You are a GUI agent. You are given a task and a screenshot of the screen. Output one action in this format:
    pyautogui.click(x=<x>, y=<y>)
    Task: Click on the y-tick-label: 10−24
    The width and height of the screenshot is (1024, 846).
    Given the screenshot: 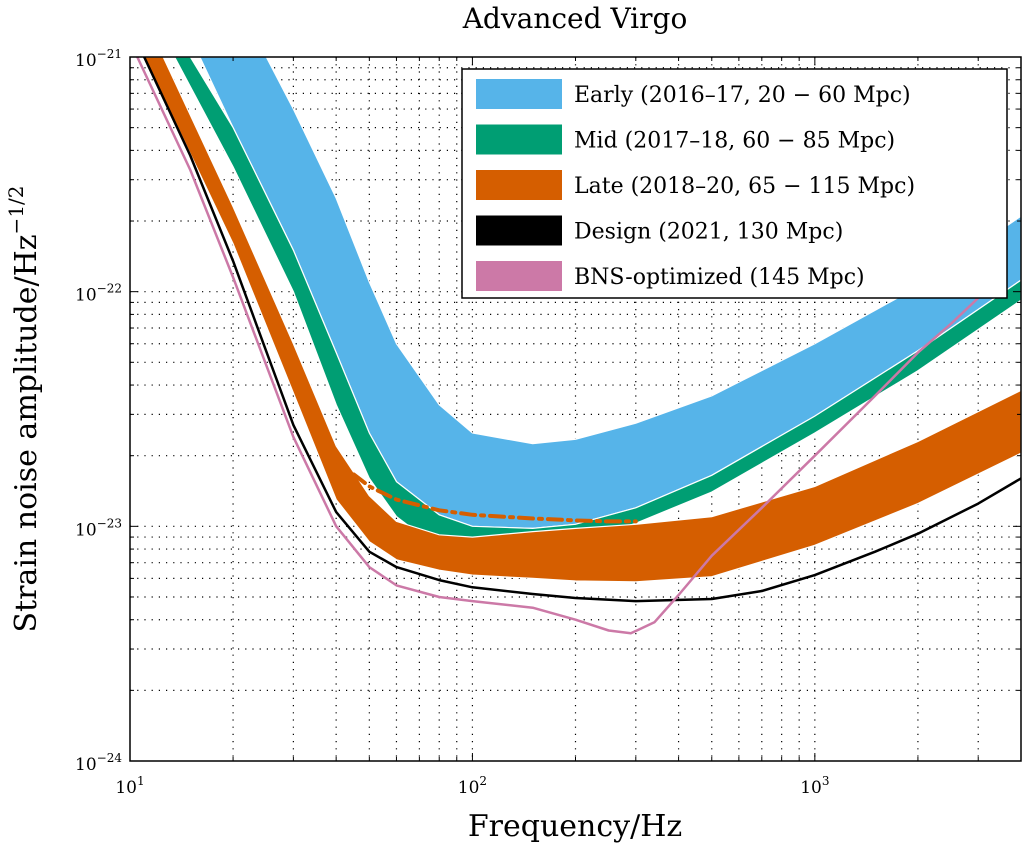 What is the action you would take?
    pyautogui.click(x=98, y=763)
    